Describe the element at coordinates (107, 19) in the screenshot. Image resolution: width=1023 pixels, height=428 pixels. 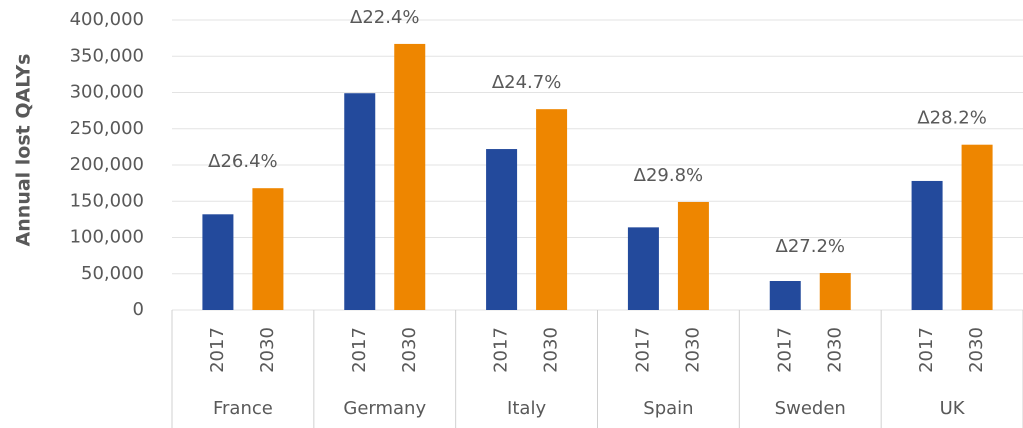
I see `y-tick-label: 400,000` at that location.